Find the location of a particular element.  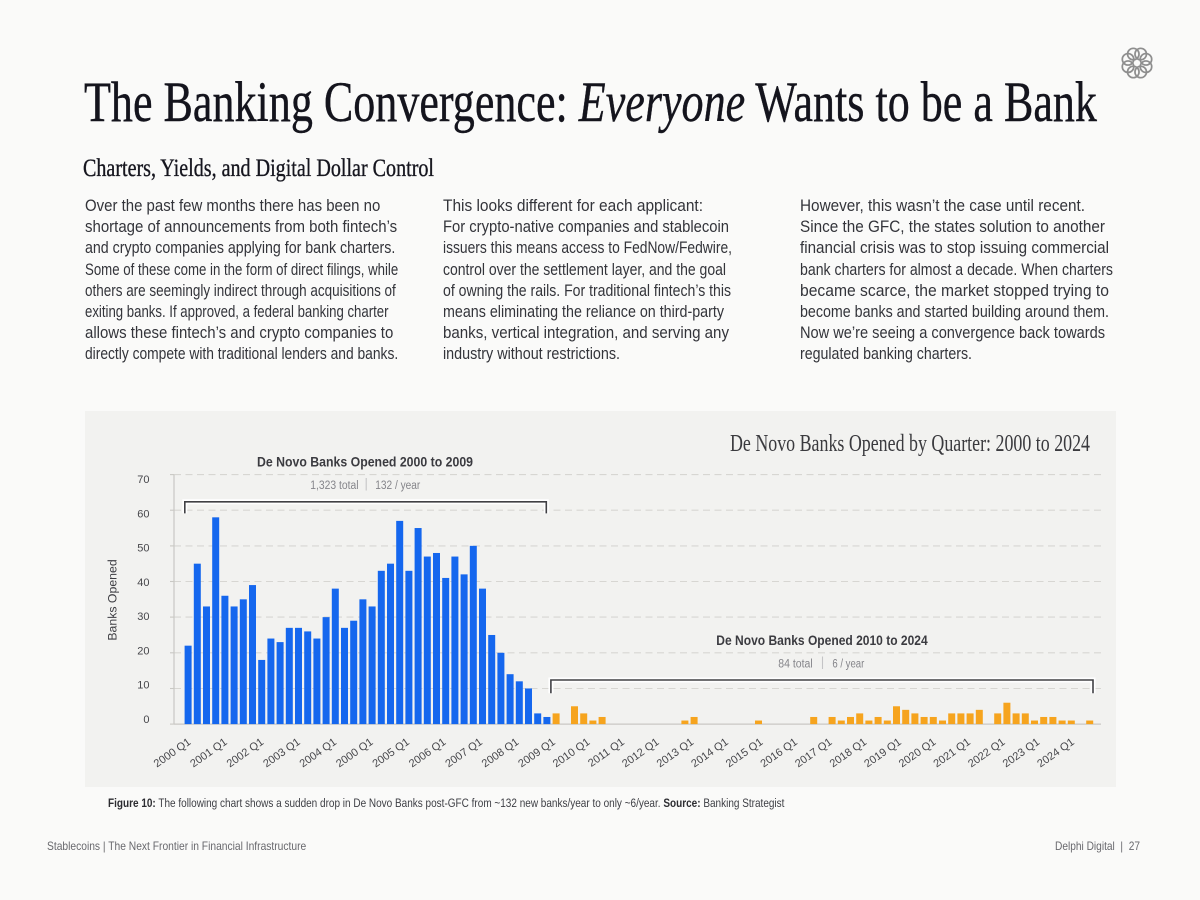

svg-text: 2018 Q1 is located at coordinates (848, 753).